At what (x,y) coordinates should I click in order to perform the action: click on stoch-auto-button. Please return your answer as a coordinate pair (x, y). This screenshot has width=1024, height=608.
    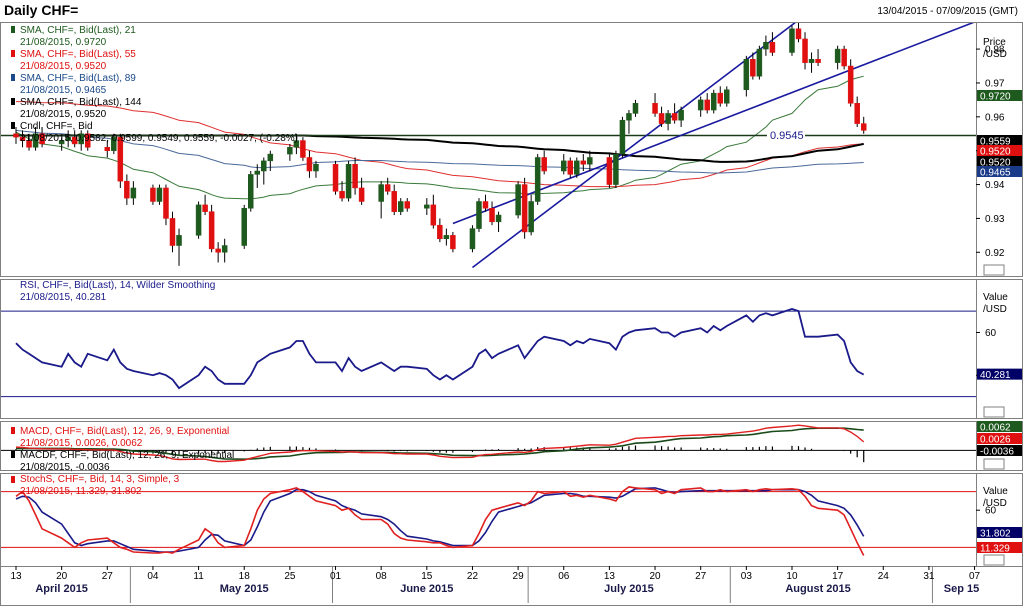
    Looking at the image, I should click on (994, 560).